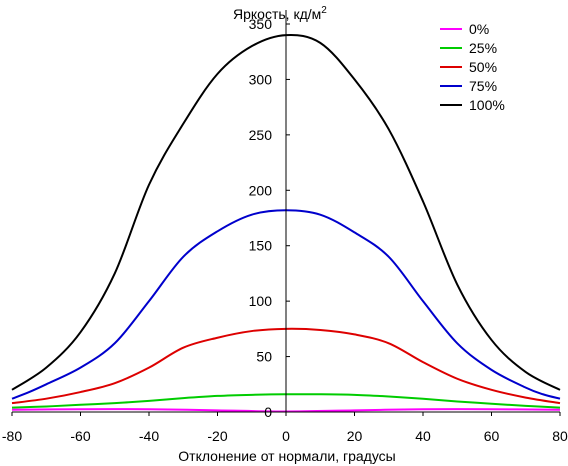 The width and height of the screenshot is (568, 466). Describe the element at coordinates (479, 29) in the screenshot. I see `legend-label-0: 0%` at that location.